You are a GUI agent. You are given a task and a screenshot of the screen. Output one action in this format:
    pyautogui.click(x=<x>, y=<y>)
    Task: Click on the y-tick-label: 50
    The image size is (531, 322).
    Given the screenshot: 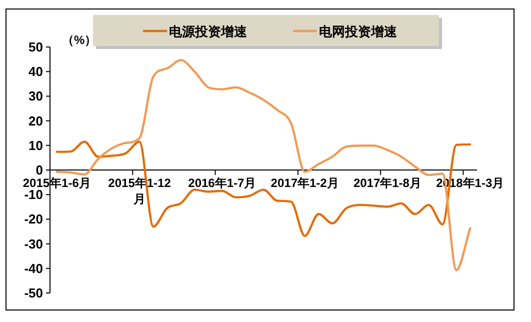 What is the action you would take?
    pyautogui.click(x=35, y=47)
    